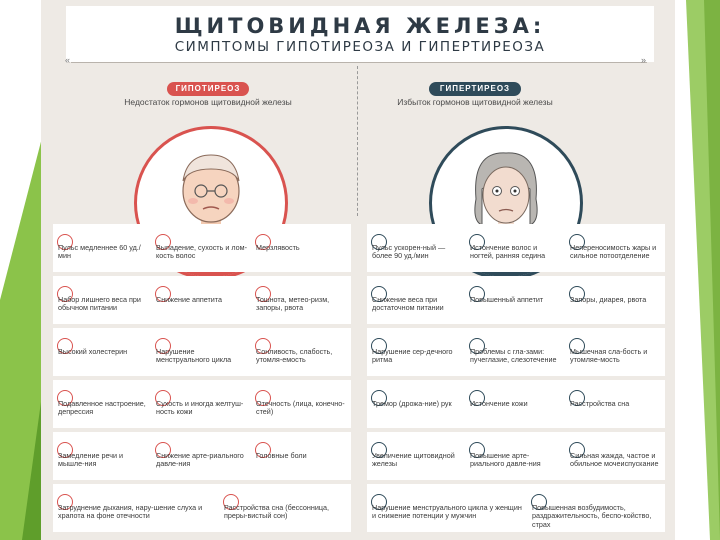 The height and width of the screenshot is (540, 720). What do you see at coordinates (379, 346) in the screenshot?
I see `heartbeat-icon` at bounding box center [379, 346].